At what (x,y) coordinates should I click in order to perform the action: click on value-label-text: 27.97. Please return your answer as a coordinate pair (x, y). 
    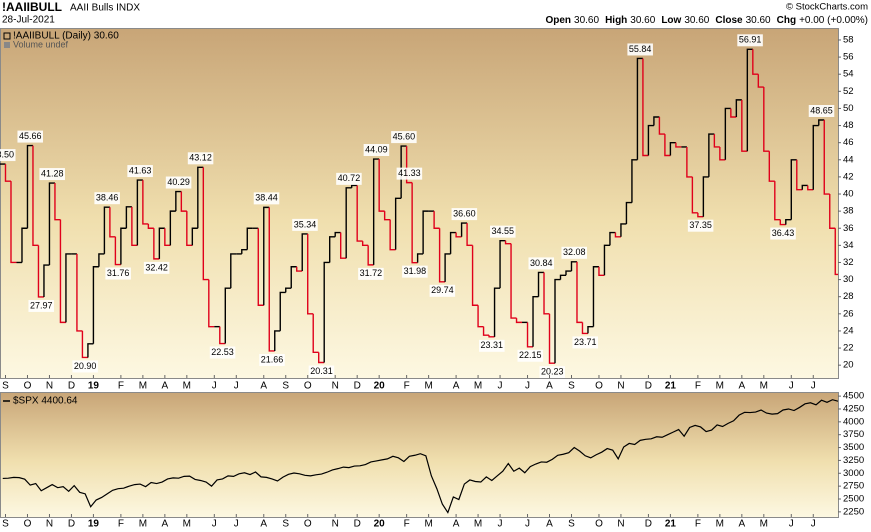
    Looking at the image, I should click on (41, 305).